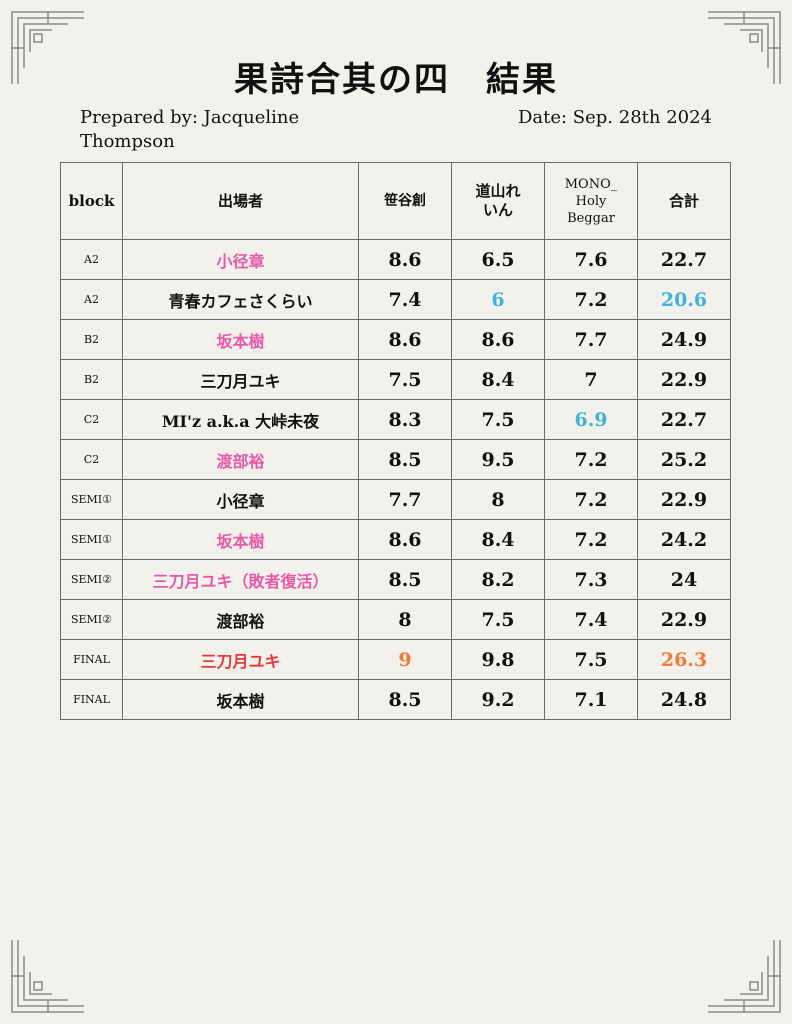 This screenshot has height=1024, width=792. I want to click on table-row: SEMI① 小径章 7.7 8 7.2 22.9, so click(395, 499).